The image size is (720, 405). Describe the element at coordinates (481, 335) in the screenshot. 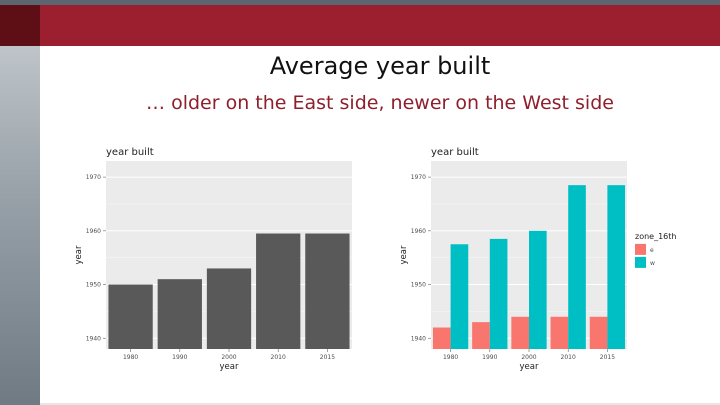

I see `bar-e-1990` at that location.